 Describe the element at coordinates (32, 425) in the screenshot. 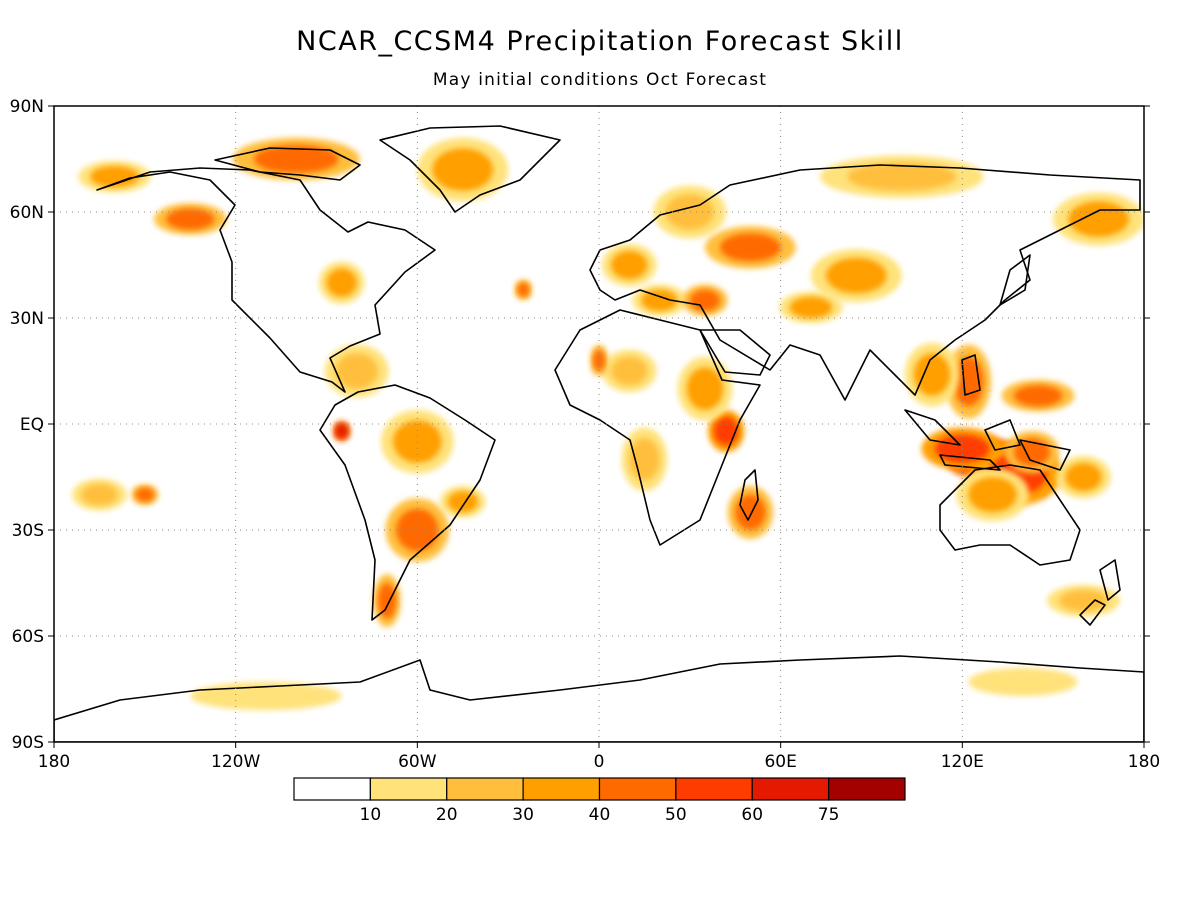

I see `lat-label: EQ` at that location.